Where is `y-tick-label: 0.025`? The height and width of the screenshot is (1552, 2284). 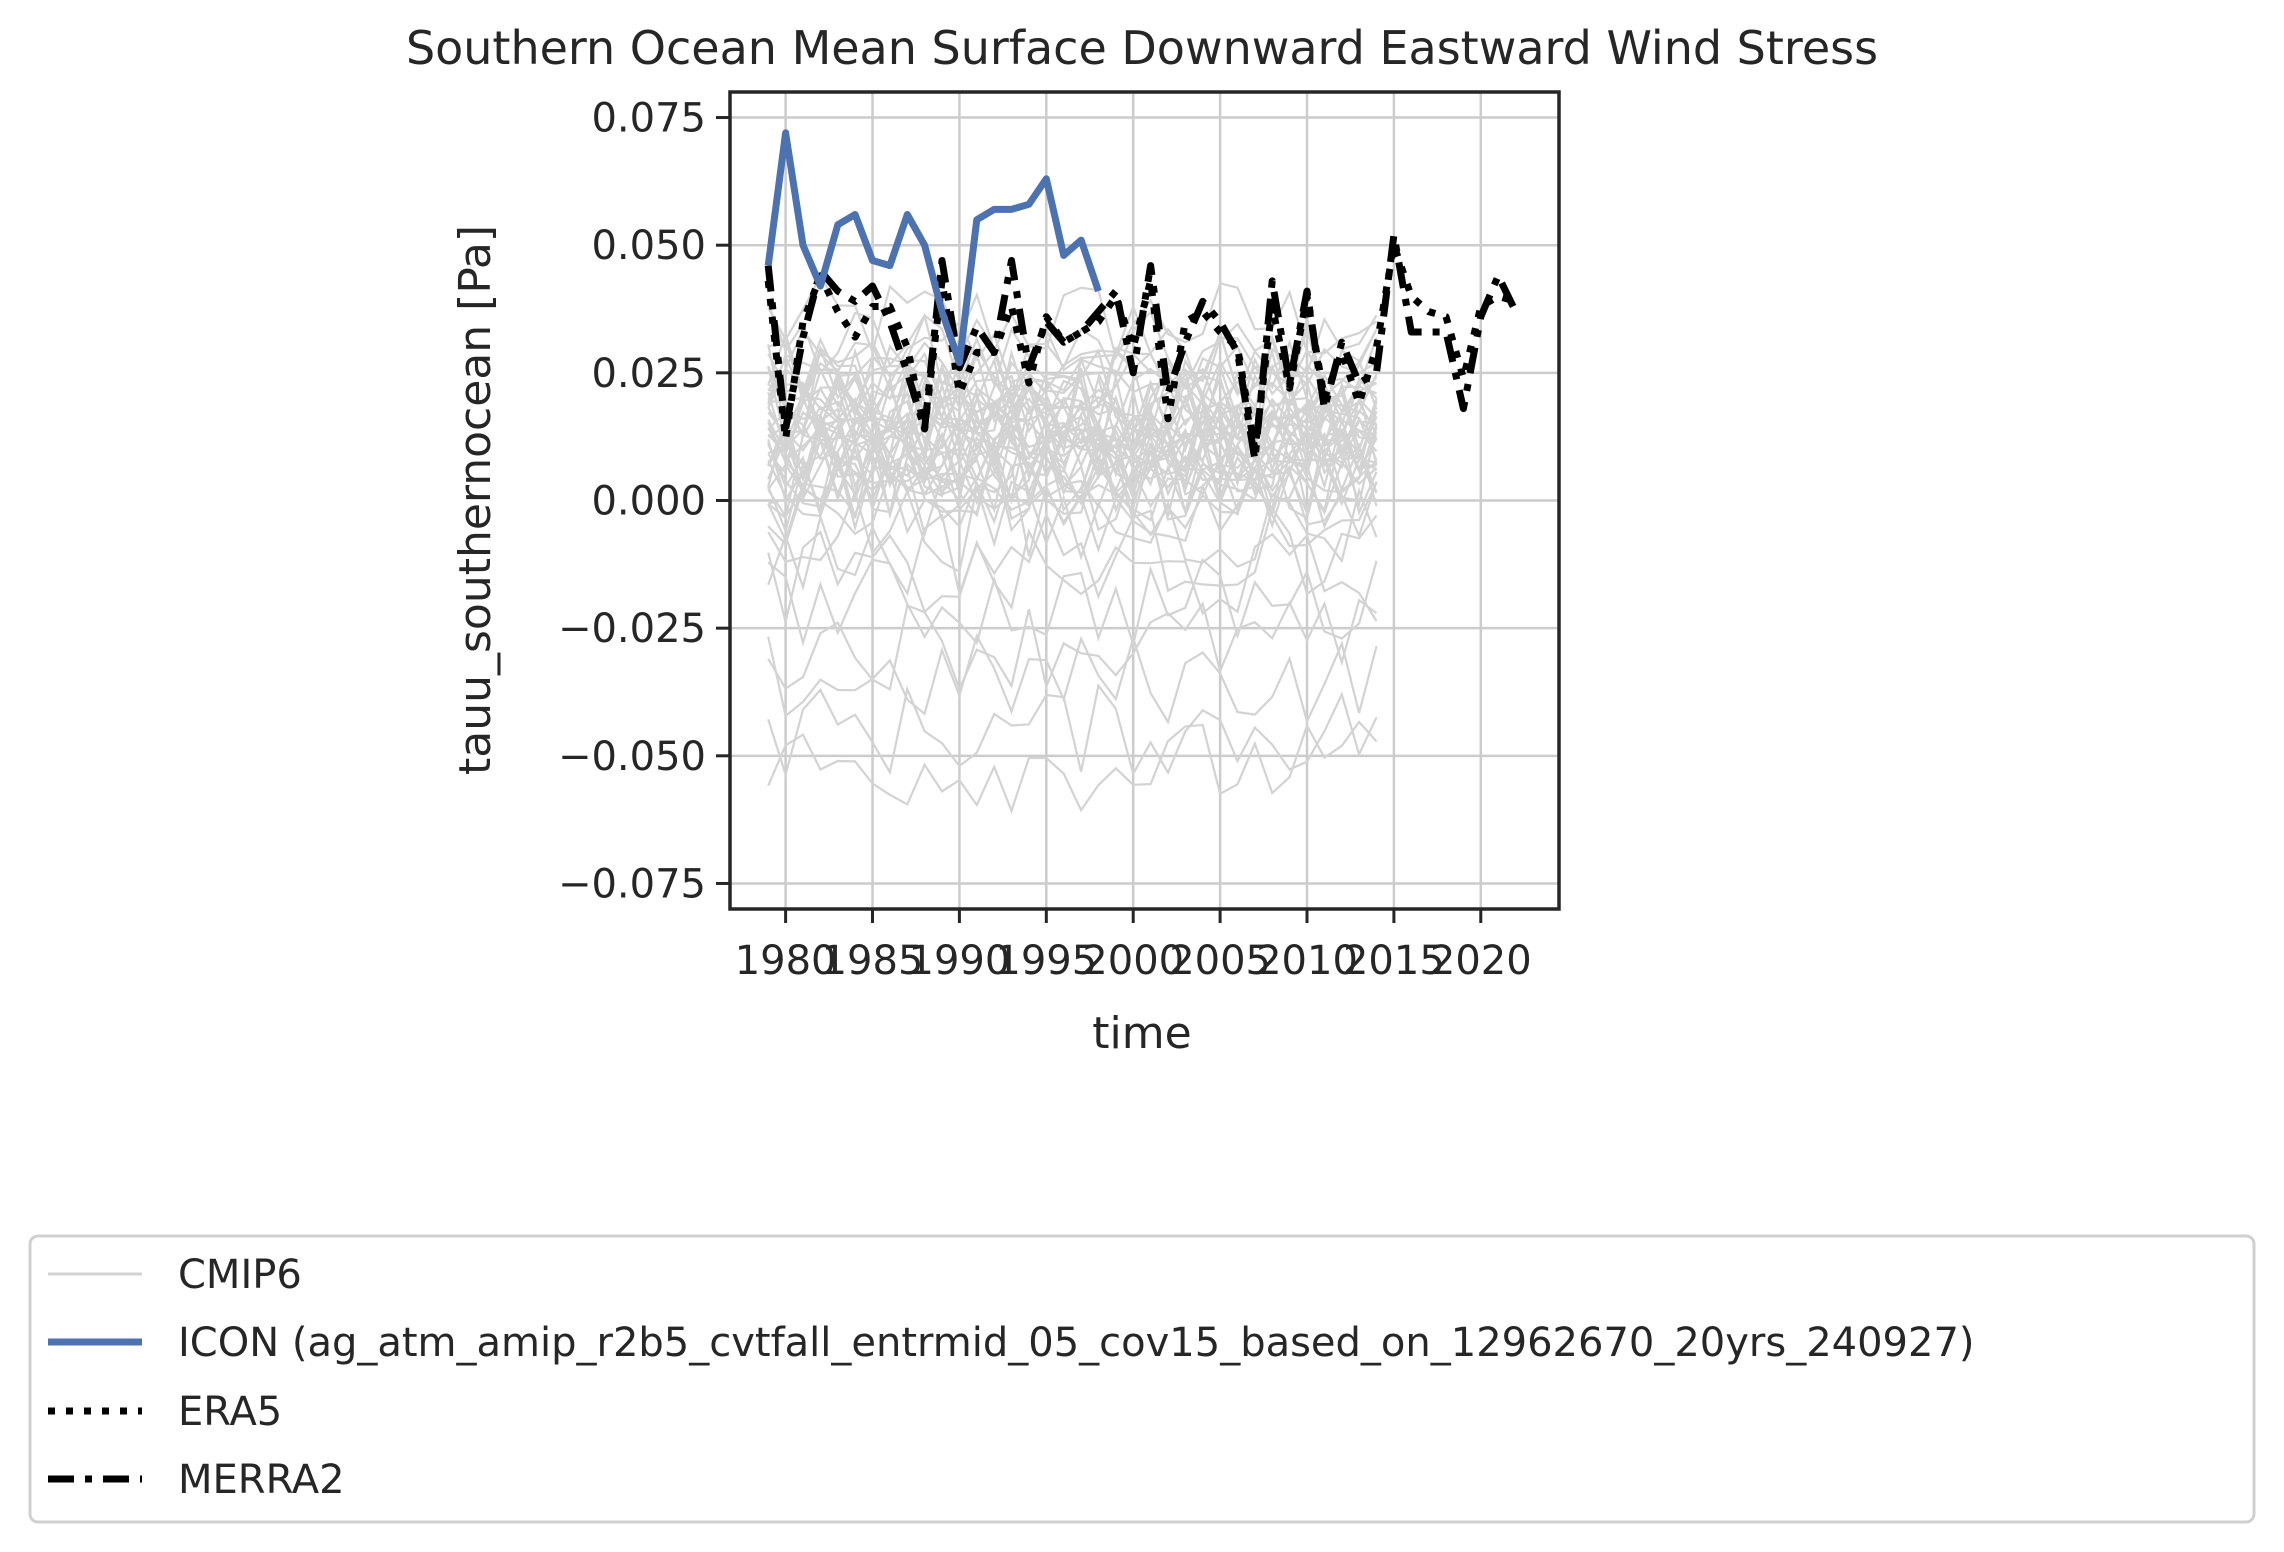
y-tick-label: 0.025 is located at coordinates (648, 374).